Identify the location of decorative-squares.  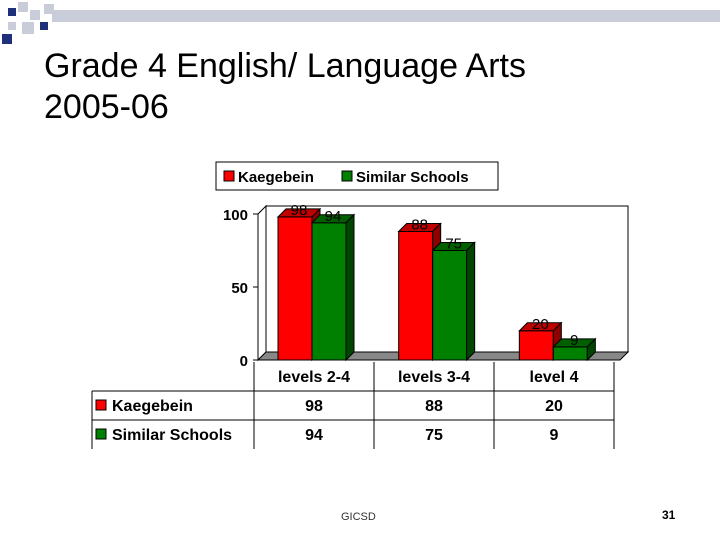
(28, 23).